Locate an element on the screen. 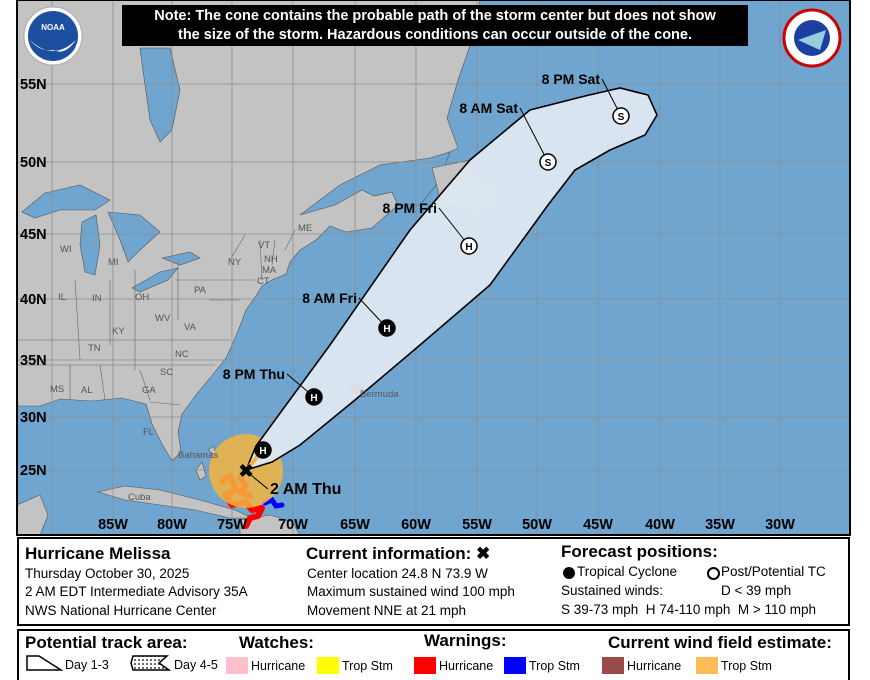  place-label: FL is located at coordinates (148, 432).